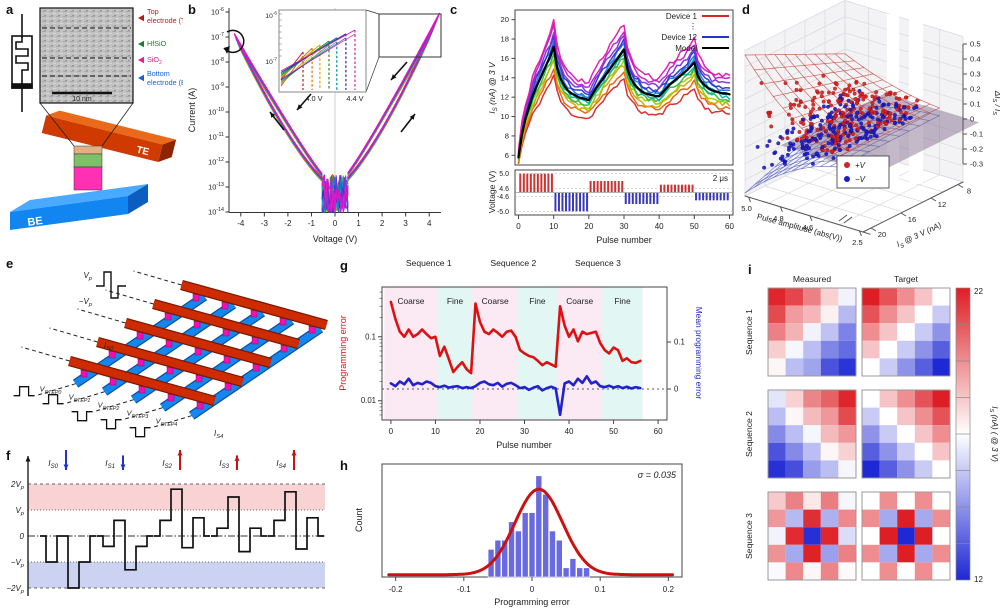 This screenshot has height=608, width=1000. Describe the element at coordinates (18, 563) in the screenshot. I see `level-label: −Vp` at that location.